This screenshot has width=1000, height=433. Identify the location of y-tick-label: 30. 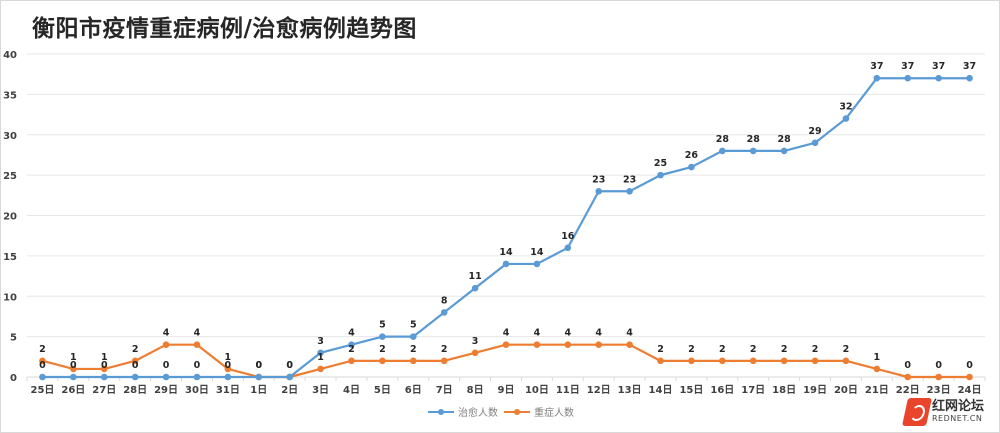
(10, 136).